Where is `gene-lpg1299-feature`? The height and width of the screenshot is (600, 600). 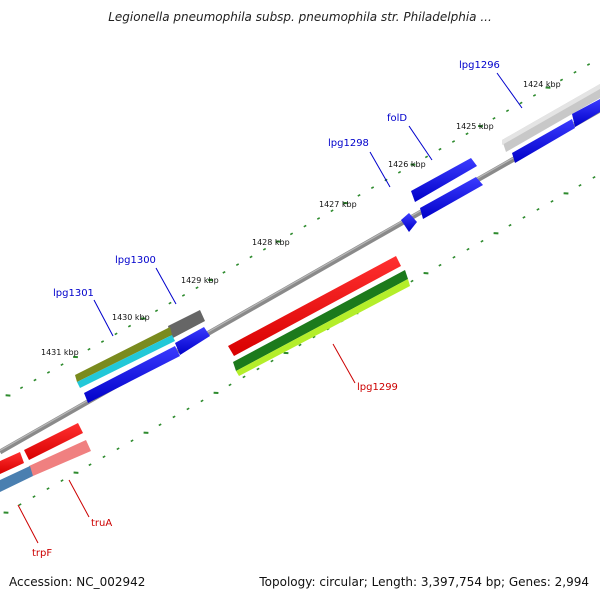 gene-lpg1299-feature is located at coordinates (314, 306).